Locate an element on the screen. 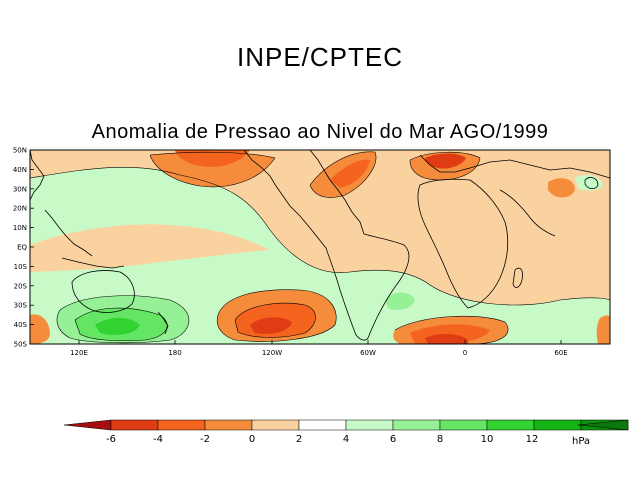 Image resolution: width=640 pixels, height=494 pixels. pos-anomaly-europe-core is located at coordinates (445, 161).